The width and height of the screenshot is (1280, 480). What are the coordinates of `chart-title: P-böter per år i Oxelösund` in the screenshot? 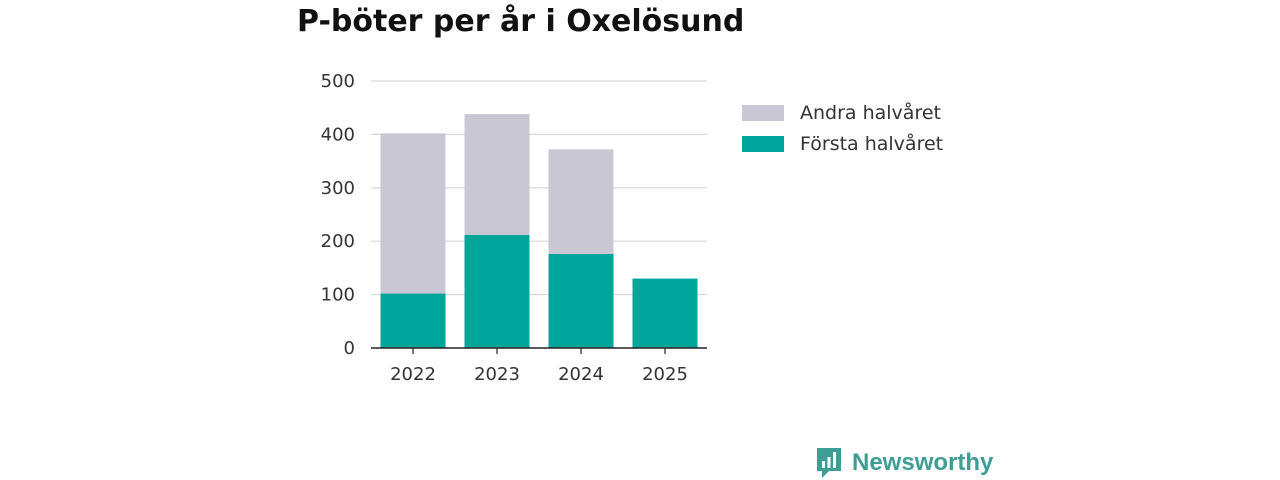 It's located at (521, 21).